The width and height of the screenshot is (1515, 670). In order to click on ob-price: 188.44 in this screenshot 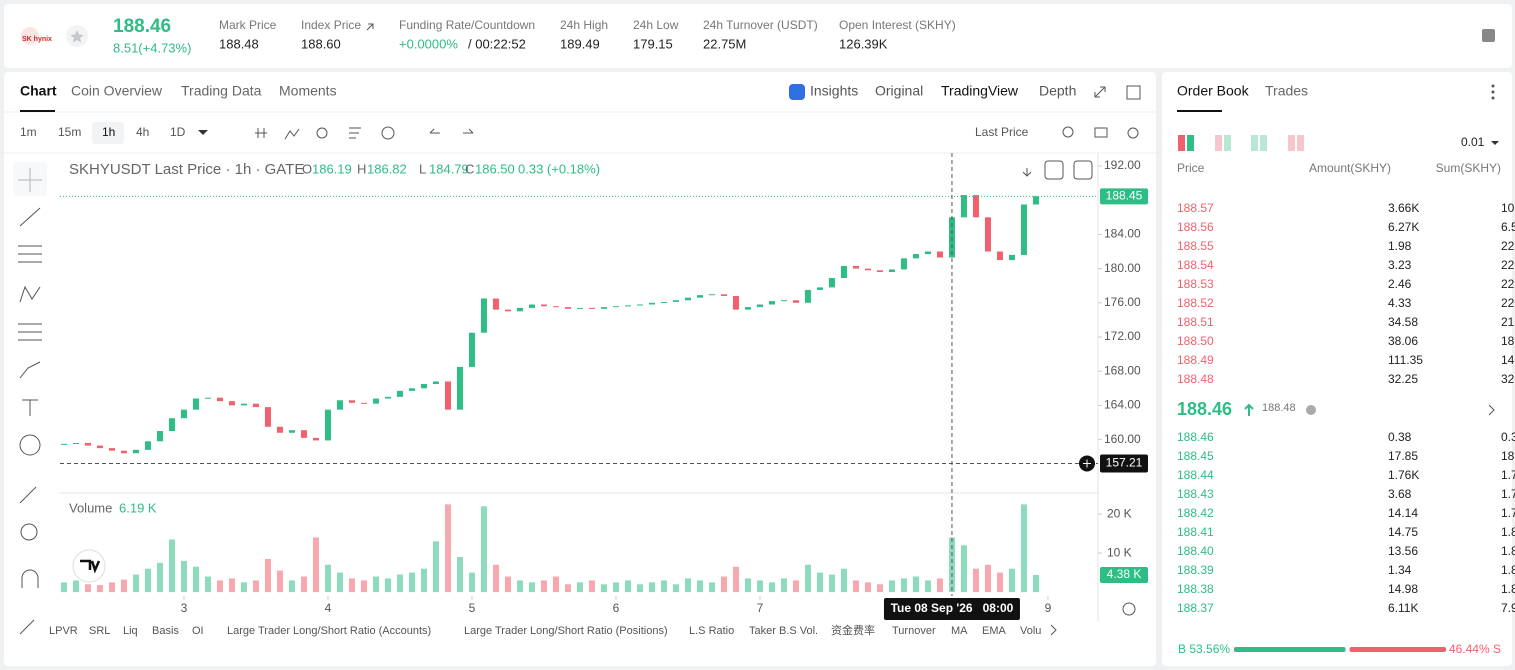, I will do `click(1195, 475)`.